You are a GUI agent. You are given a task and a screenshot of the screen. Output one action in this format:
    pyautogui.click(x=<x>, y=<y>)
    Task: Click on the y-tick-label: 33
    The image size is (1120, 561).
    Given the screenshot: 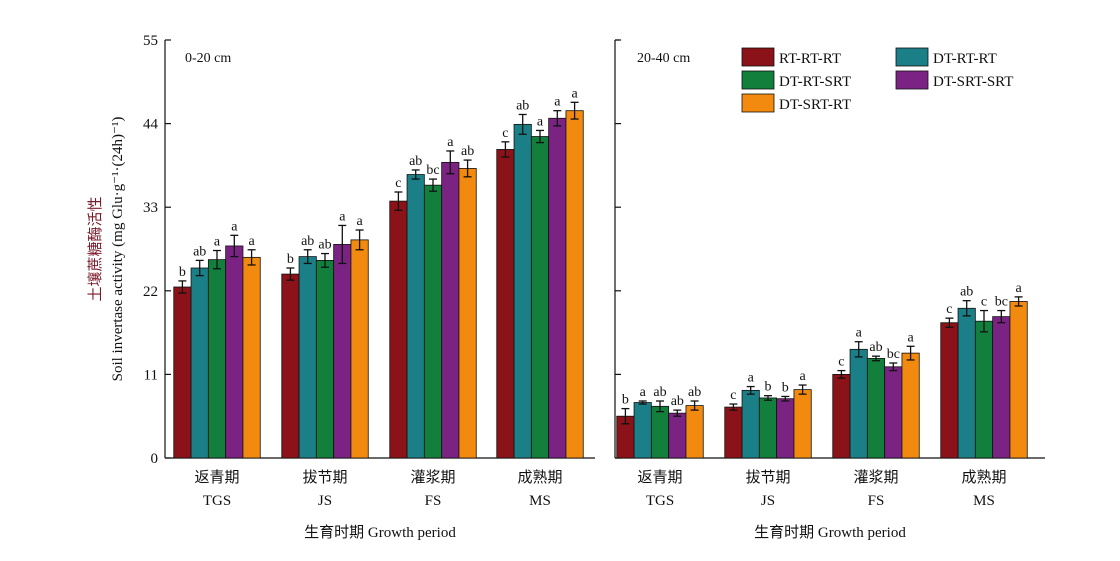 What is the action you would take?
    pyautogui.click(x=150, y=208)
    